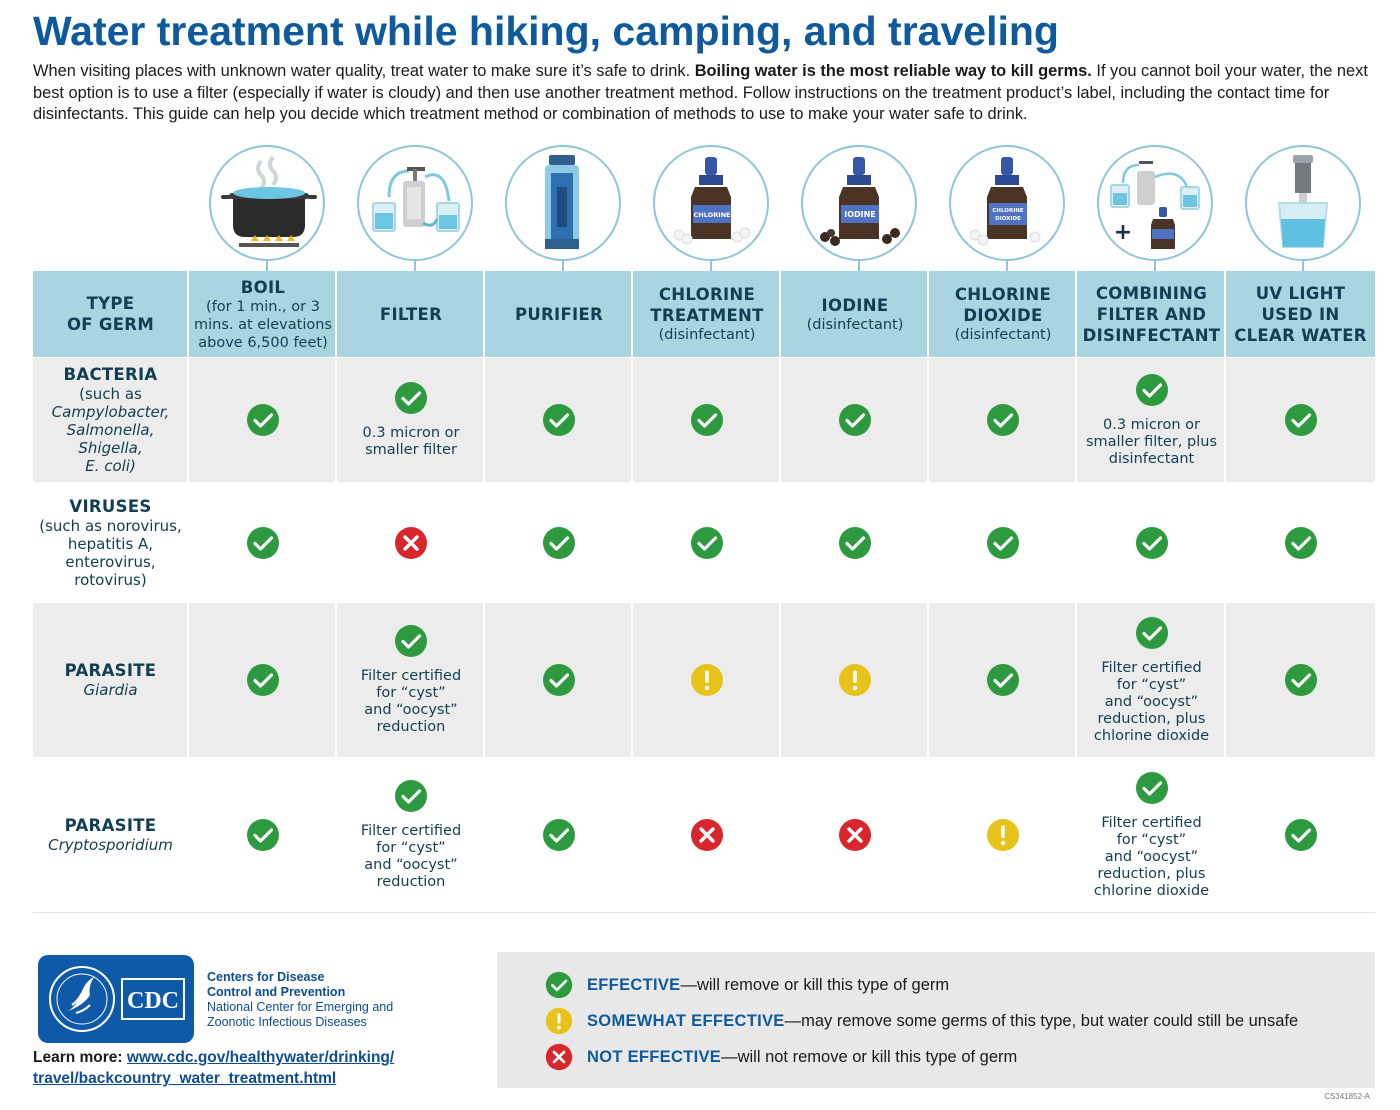 The width and height of the screenshot is (1400, 1110). I want to click on cell-note-line: reduction, plus, so click(1151, 873).